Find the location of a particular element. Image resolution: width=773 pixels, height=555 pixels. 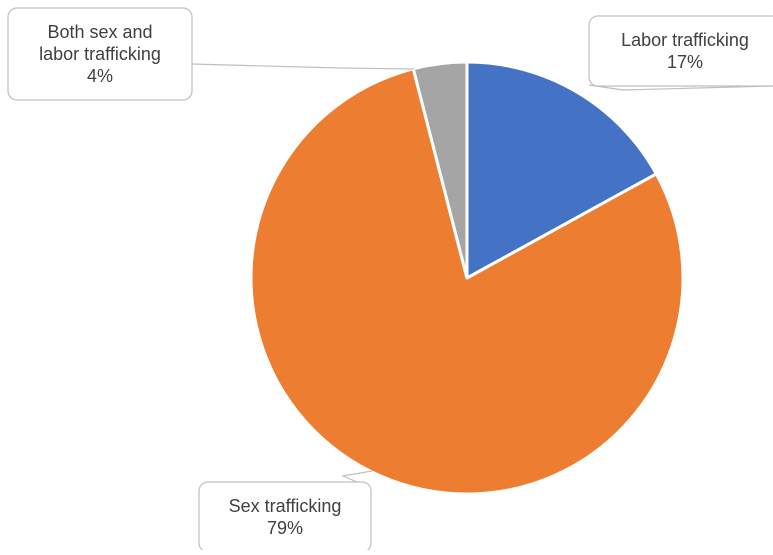

callout-text: Labor trafficking 17% is located at coordinates (685, 51).